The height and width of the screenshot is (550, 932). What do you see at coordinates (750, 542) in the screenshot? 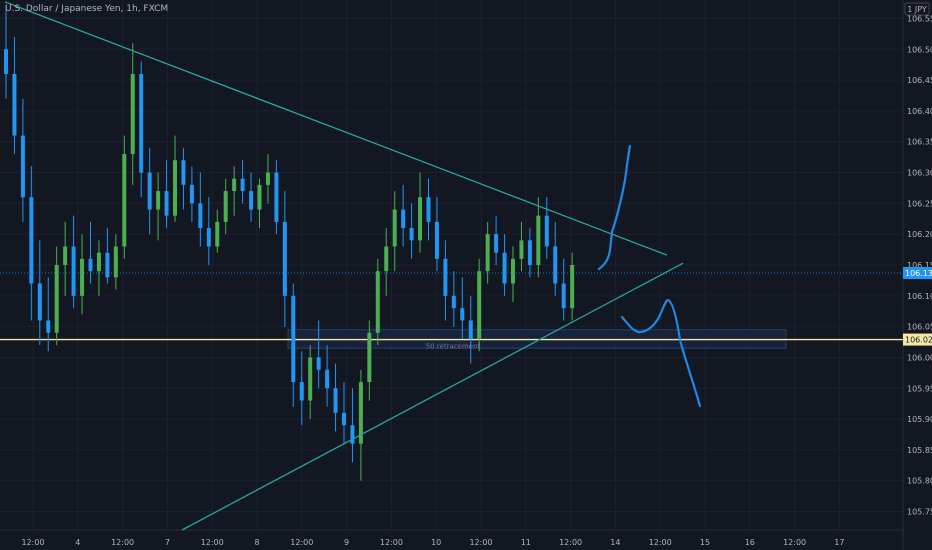
I see `time-tick-label: 16` at bounding box center [750, 542].